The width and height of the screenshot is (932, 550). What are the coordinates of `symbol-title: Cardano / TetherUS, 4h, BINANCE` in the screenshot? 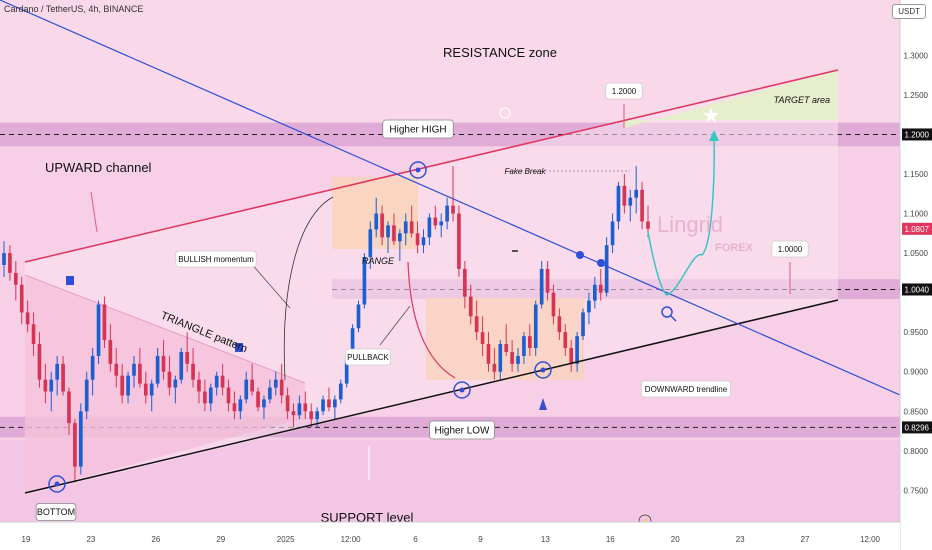 It's located at (74, 9).